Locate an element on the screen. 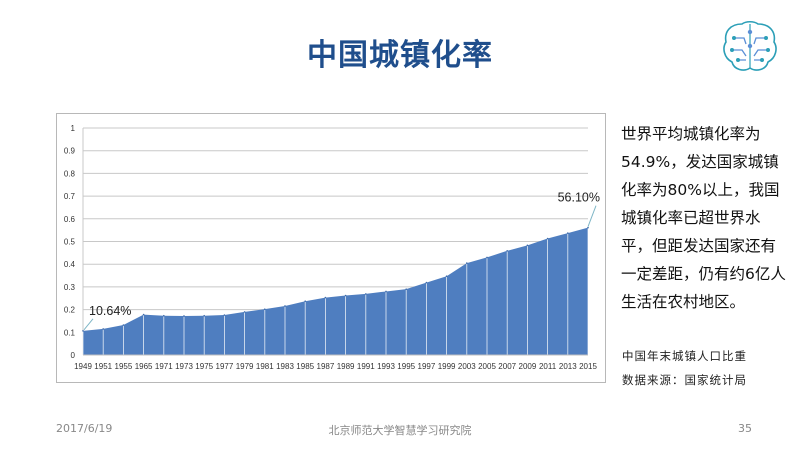 Image resolution: width=800 pixels, height=450 pixels. annotation-label: 10.64% is located at coordinates (110, 311).